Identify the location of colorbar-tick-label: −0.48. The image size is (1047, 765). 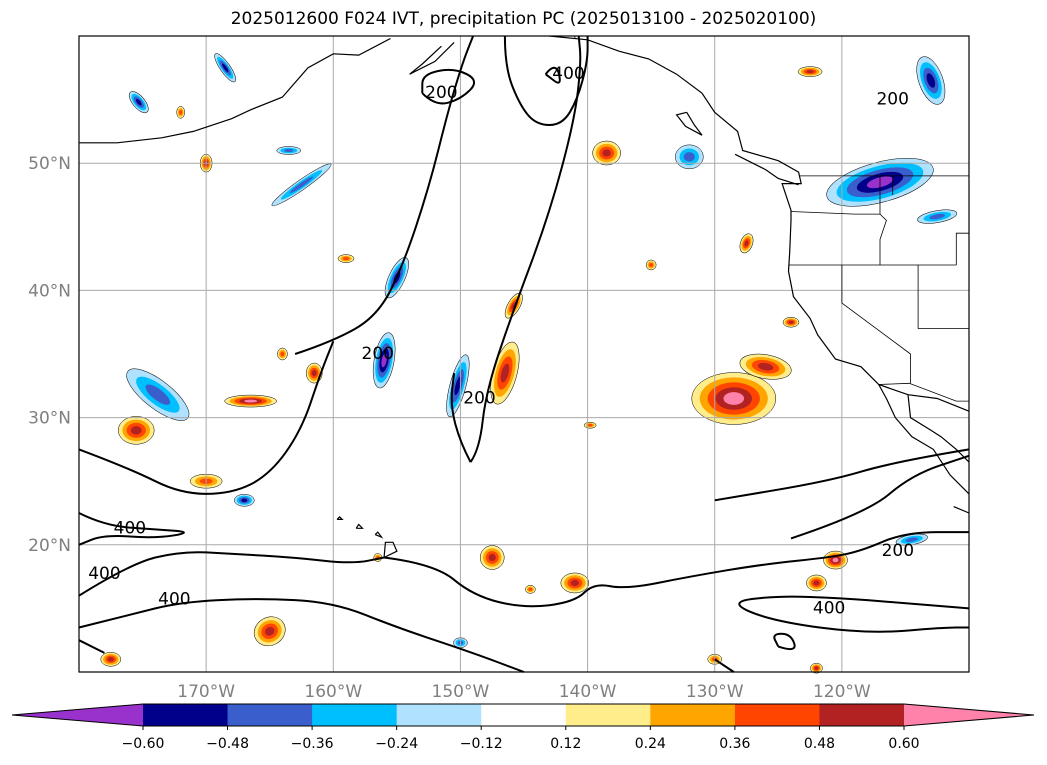
(227, 744).